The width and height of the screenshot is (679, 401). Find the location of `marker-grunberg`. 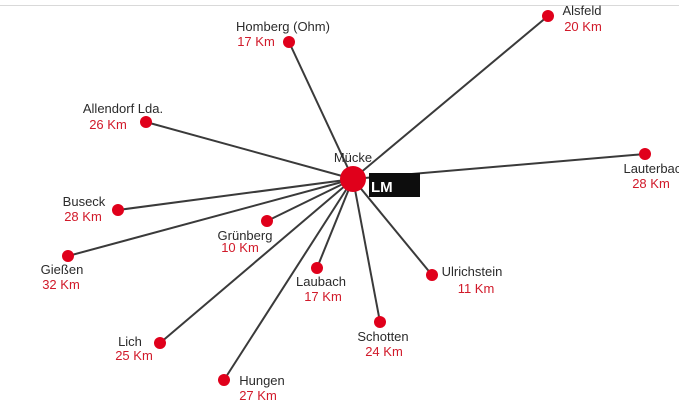

marker-grunberg is located at coordinates (267, 221).